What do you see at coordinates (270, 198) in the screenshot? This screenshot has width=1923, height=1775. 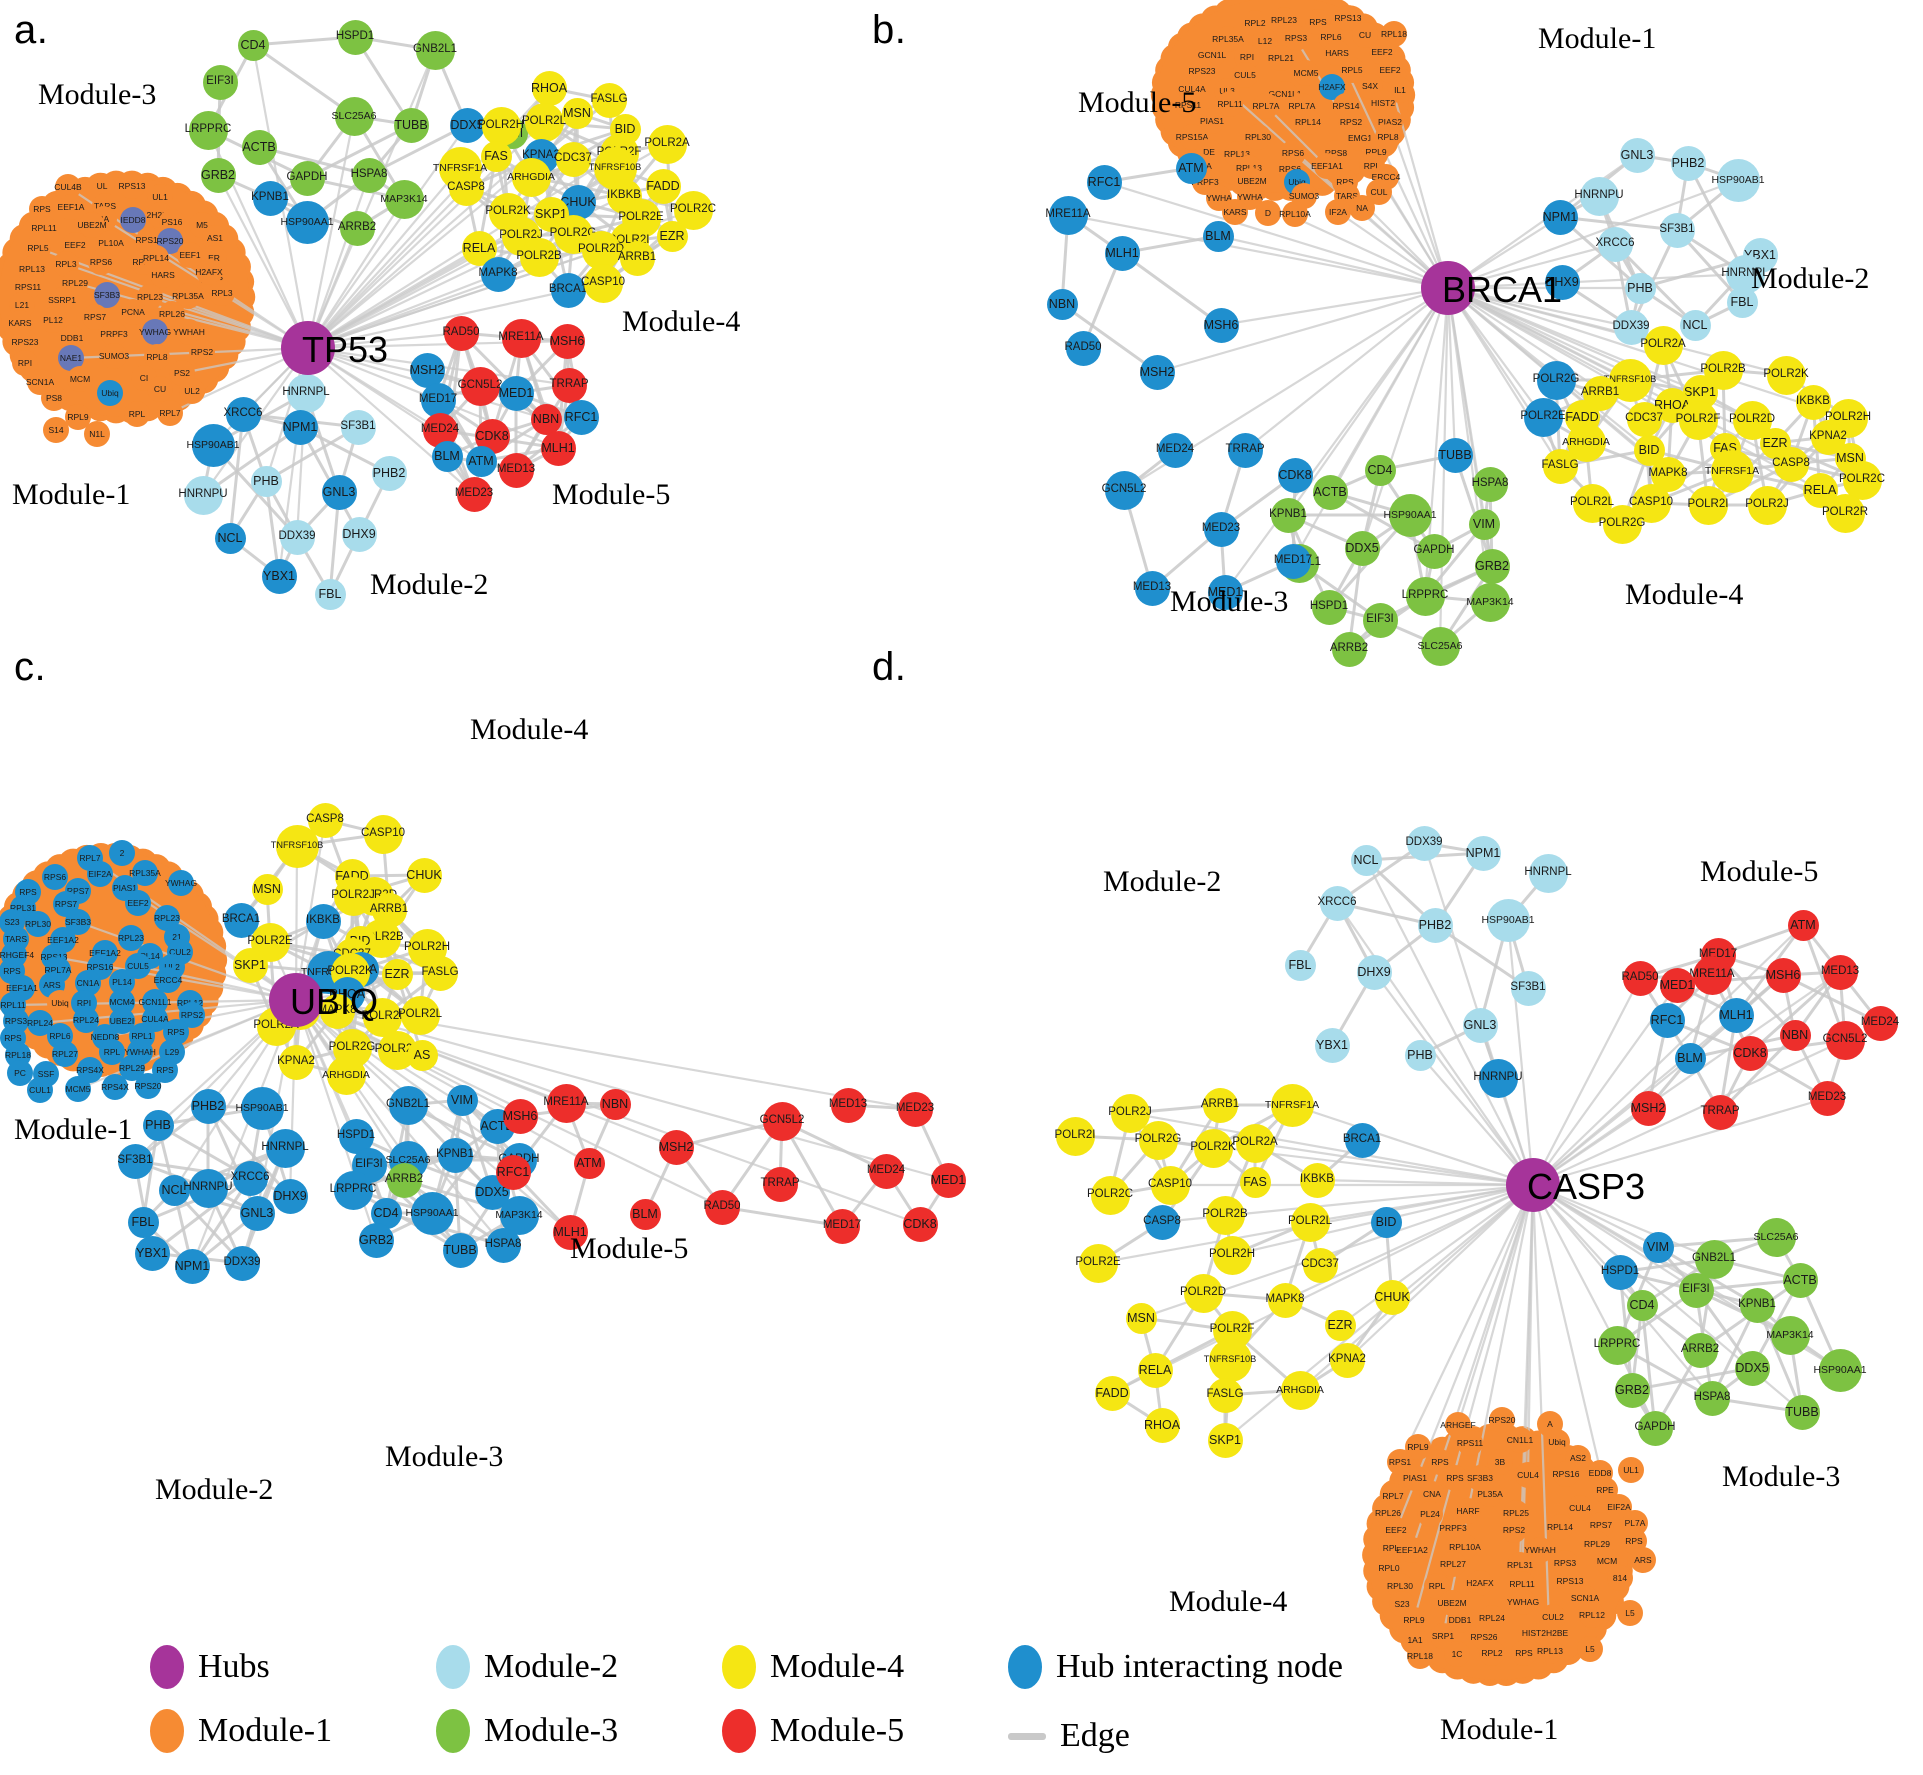 I see `network-node: KPNB1` at bounding box center [270, 198].